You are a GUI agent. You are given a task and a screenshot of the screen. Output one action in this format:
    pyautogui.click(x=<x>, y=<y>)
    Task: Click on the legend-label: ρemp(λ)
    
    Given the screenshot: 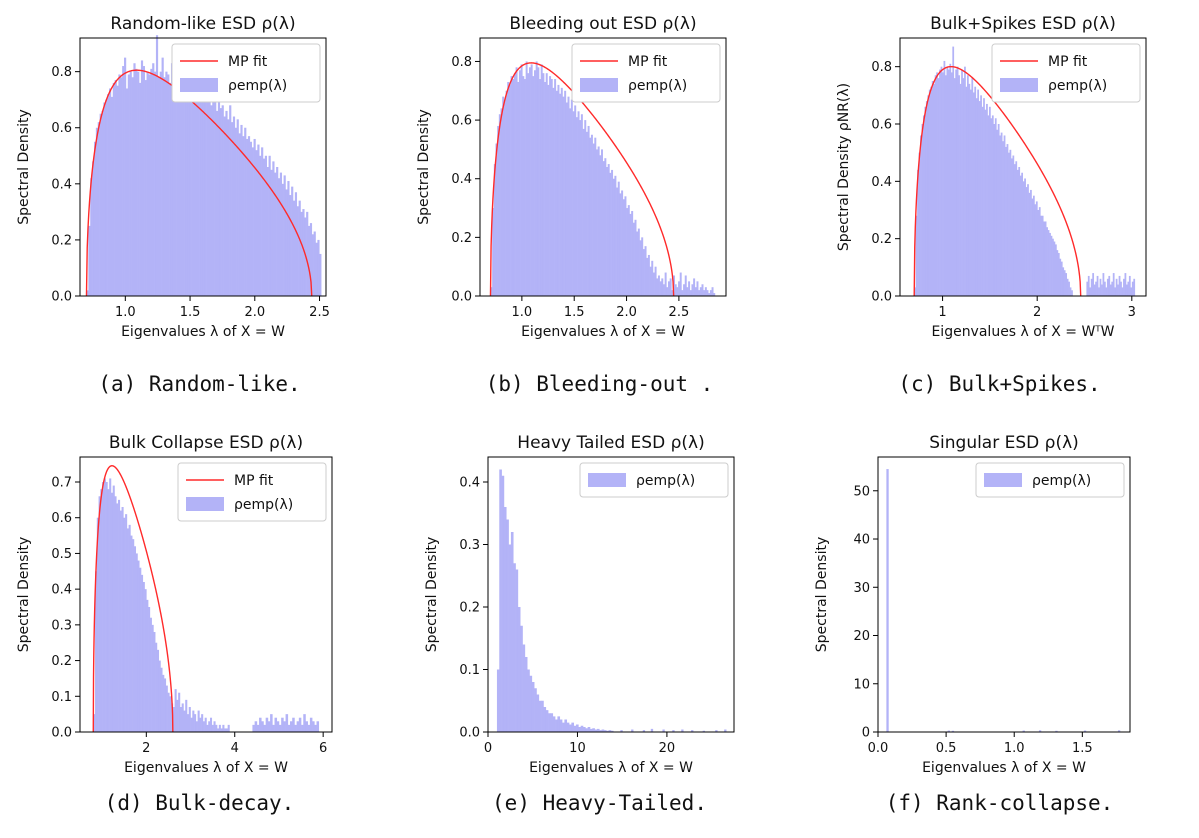 What is the action you would take?
    pyautogui.click(x=657, y=86)
    